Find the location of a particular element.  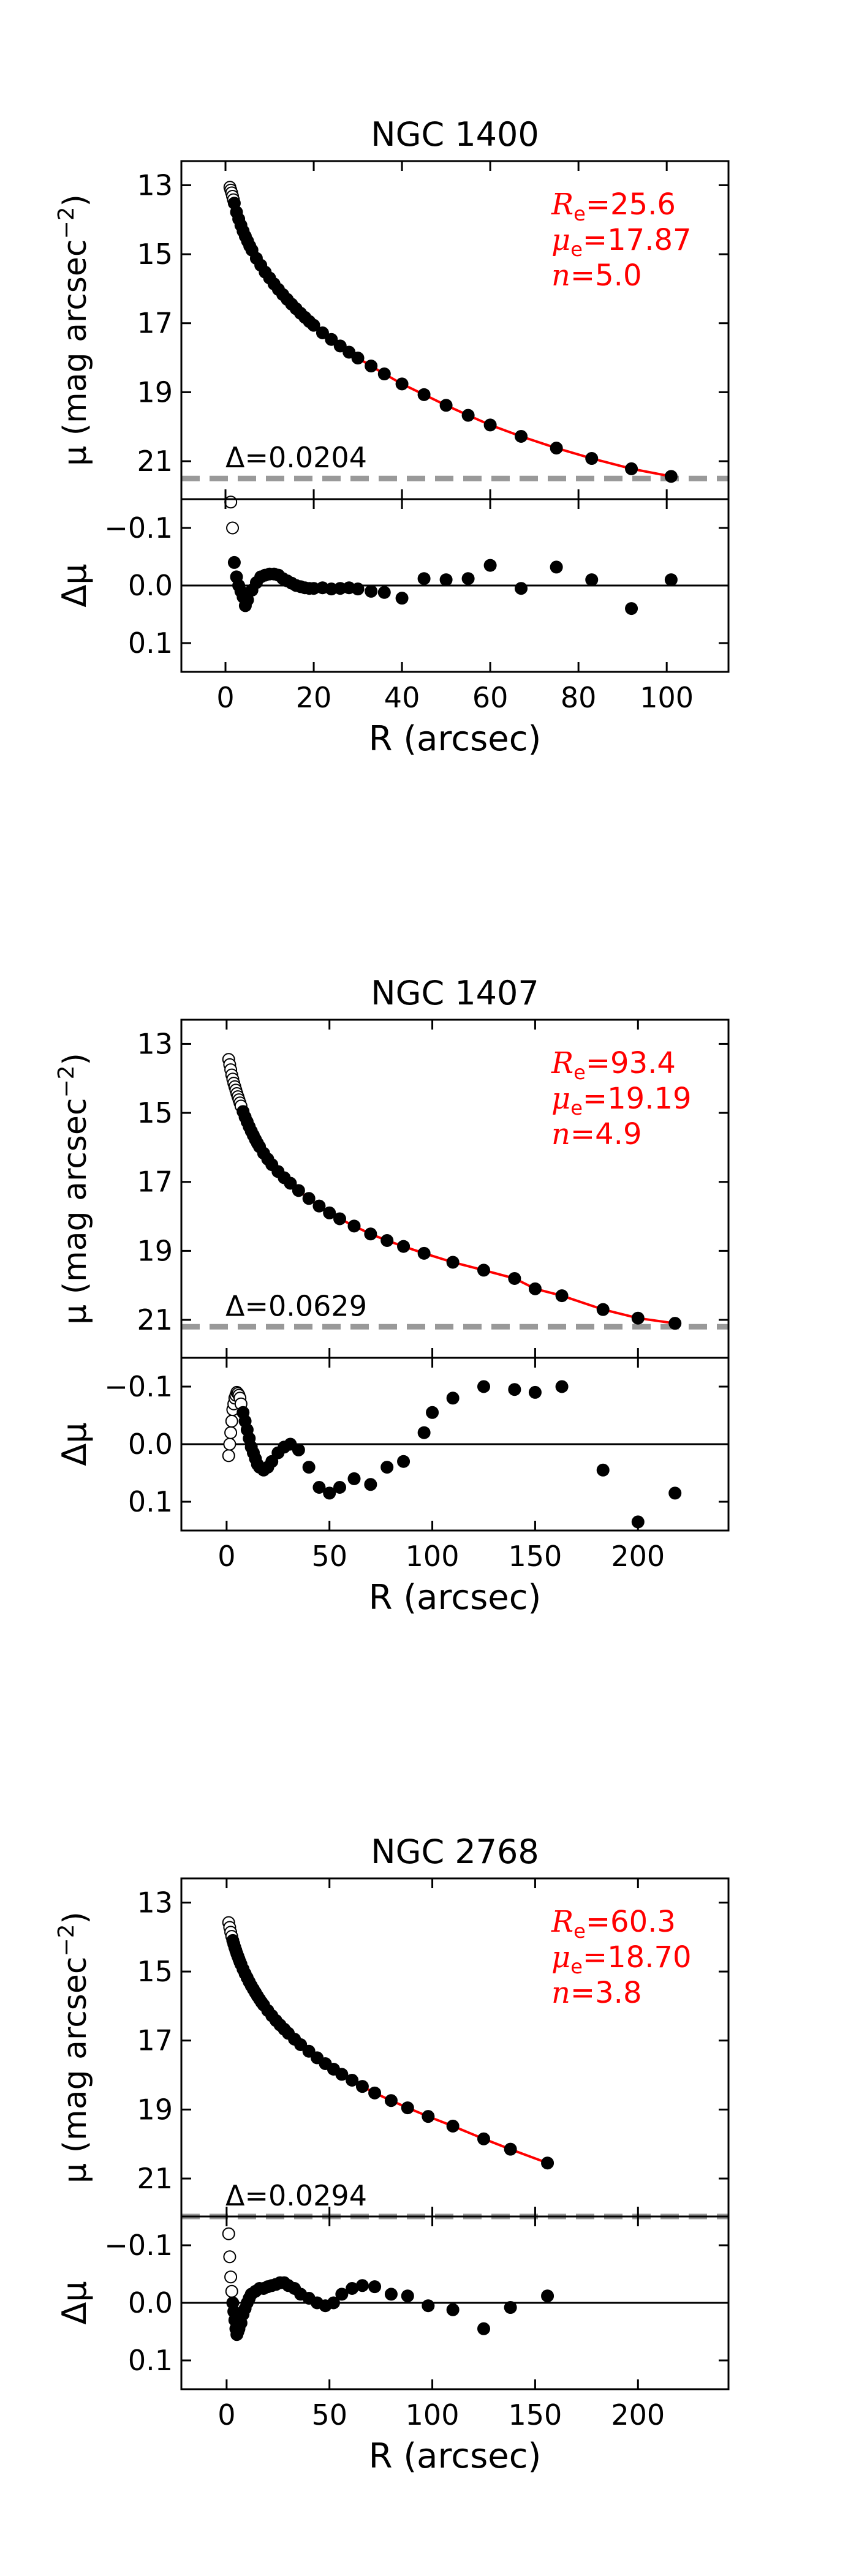

x-axis-label: R (arcsec) is located at coordinates (456, 739).